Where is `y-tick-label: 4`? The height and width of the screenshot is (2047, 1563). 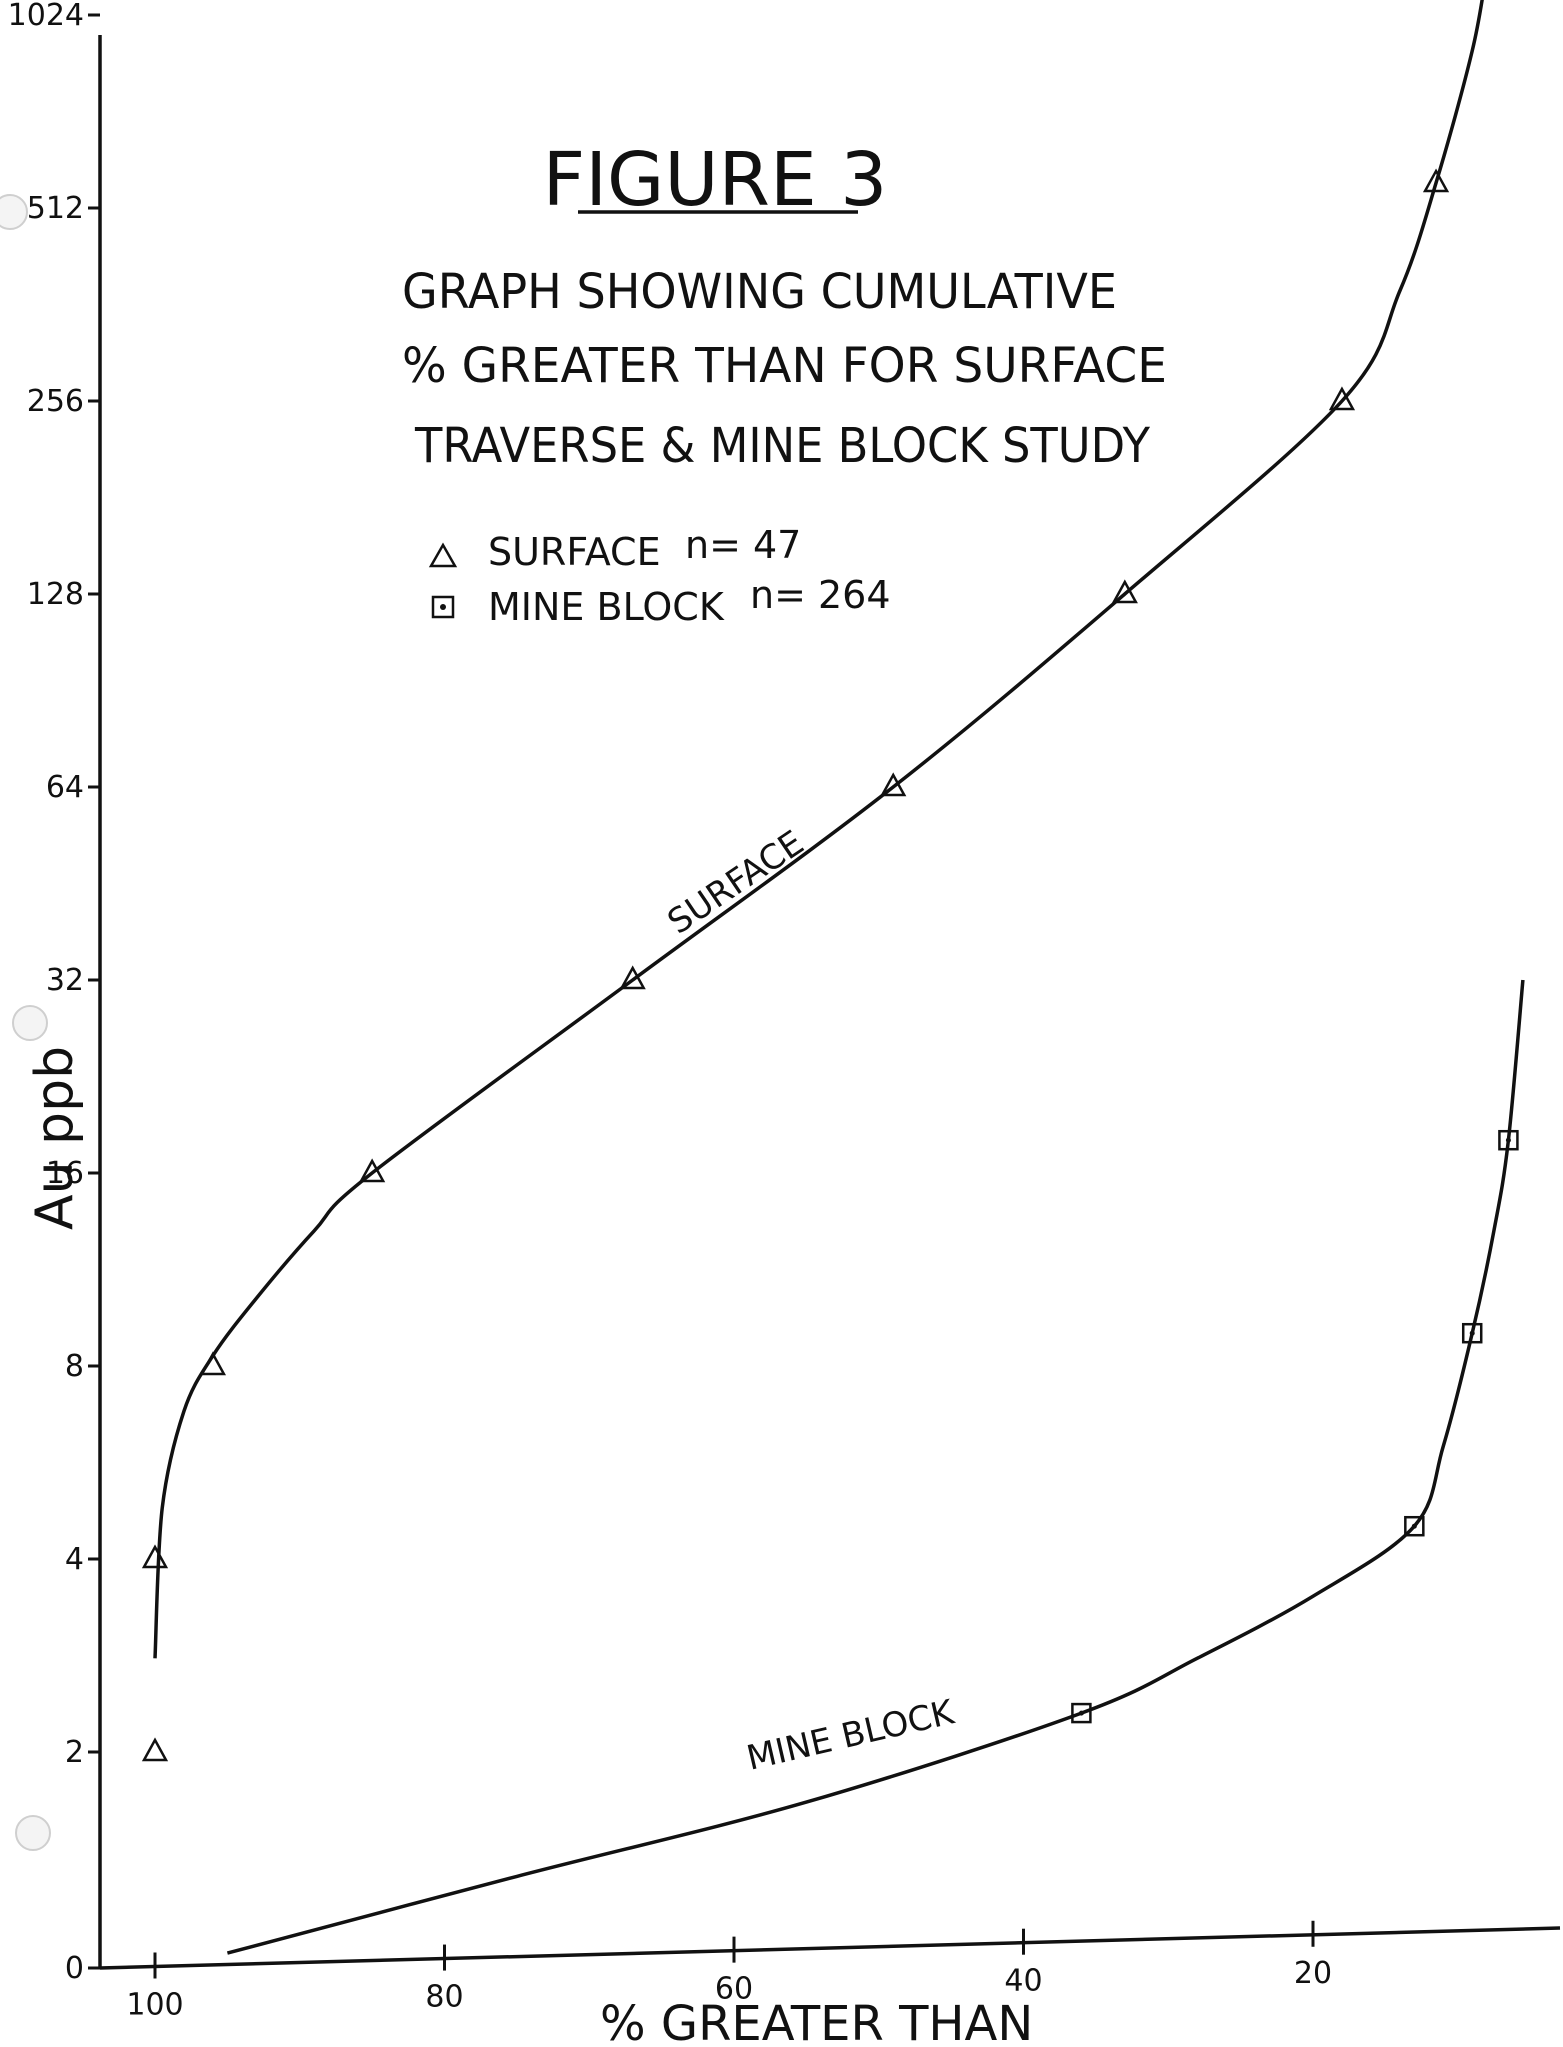
y-tick-label: 4 is located at coordinates (74, 1559).